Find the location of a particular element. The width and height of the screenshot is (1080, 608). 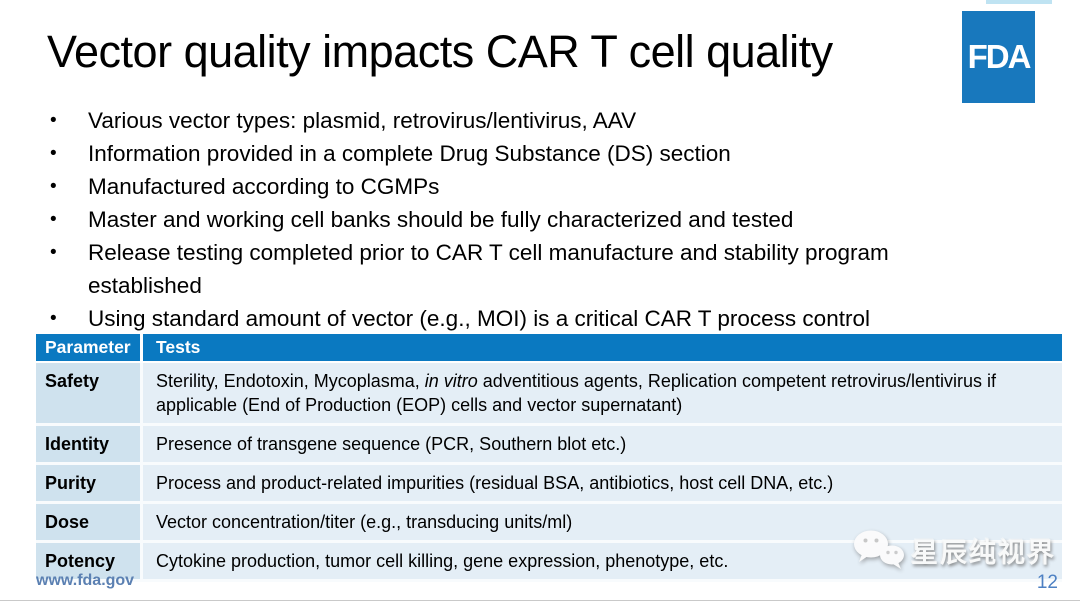

fda-logo-text: FDA is located at coordinates (999, 56).